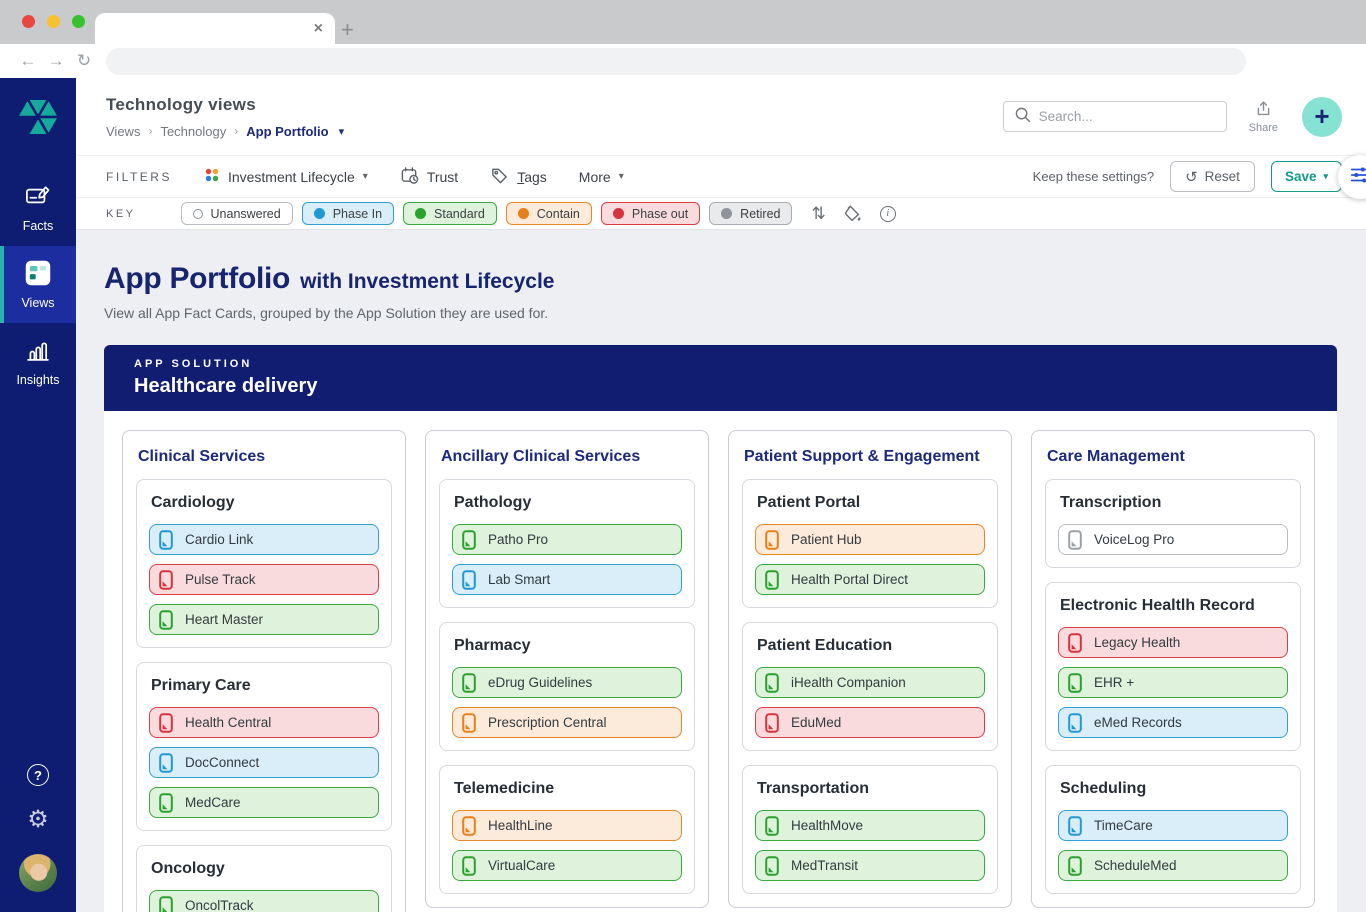  Describe the element at coordinates (348, 213) in the screenshot. I see `legend-pill: Phase In` at that location.